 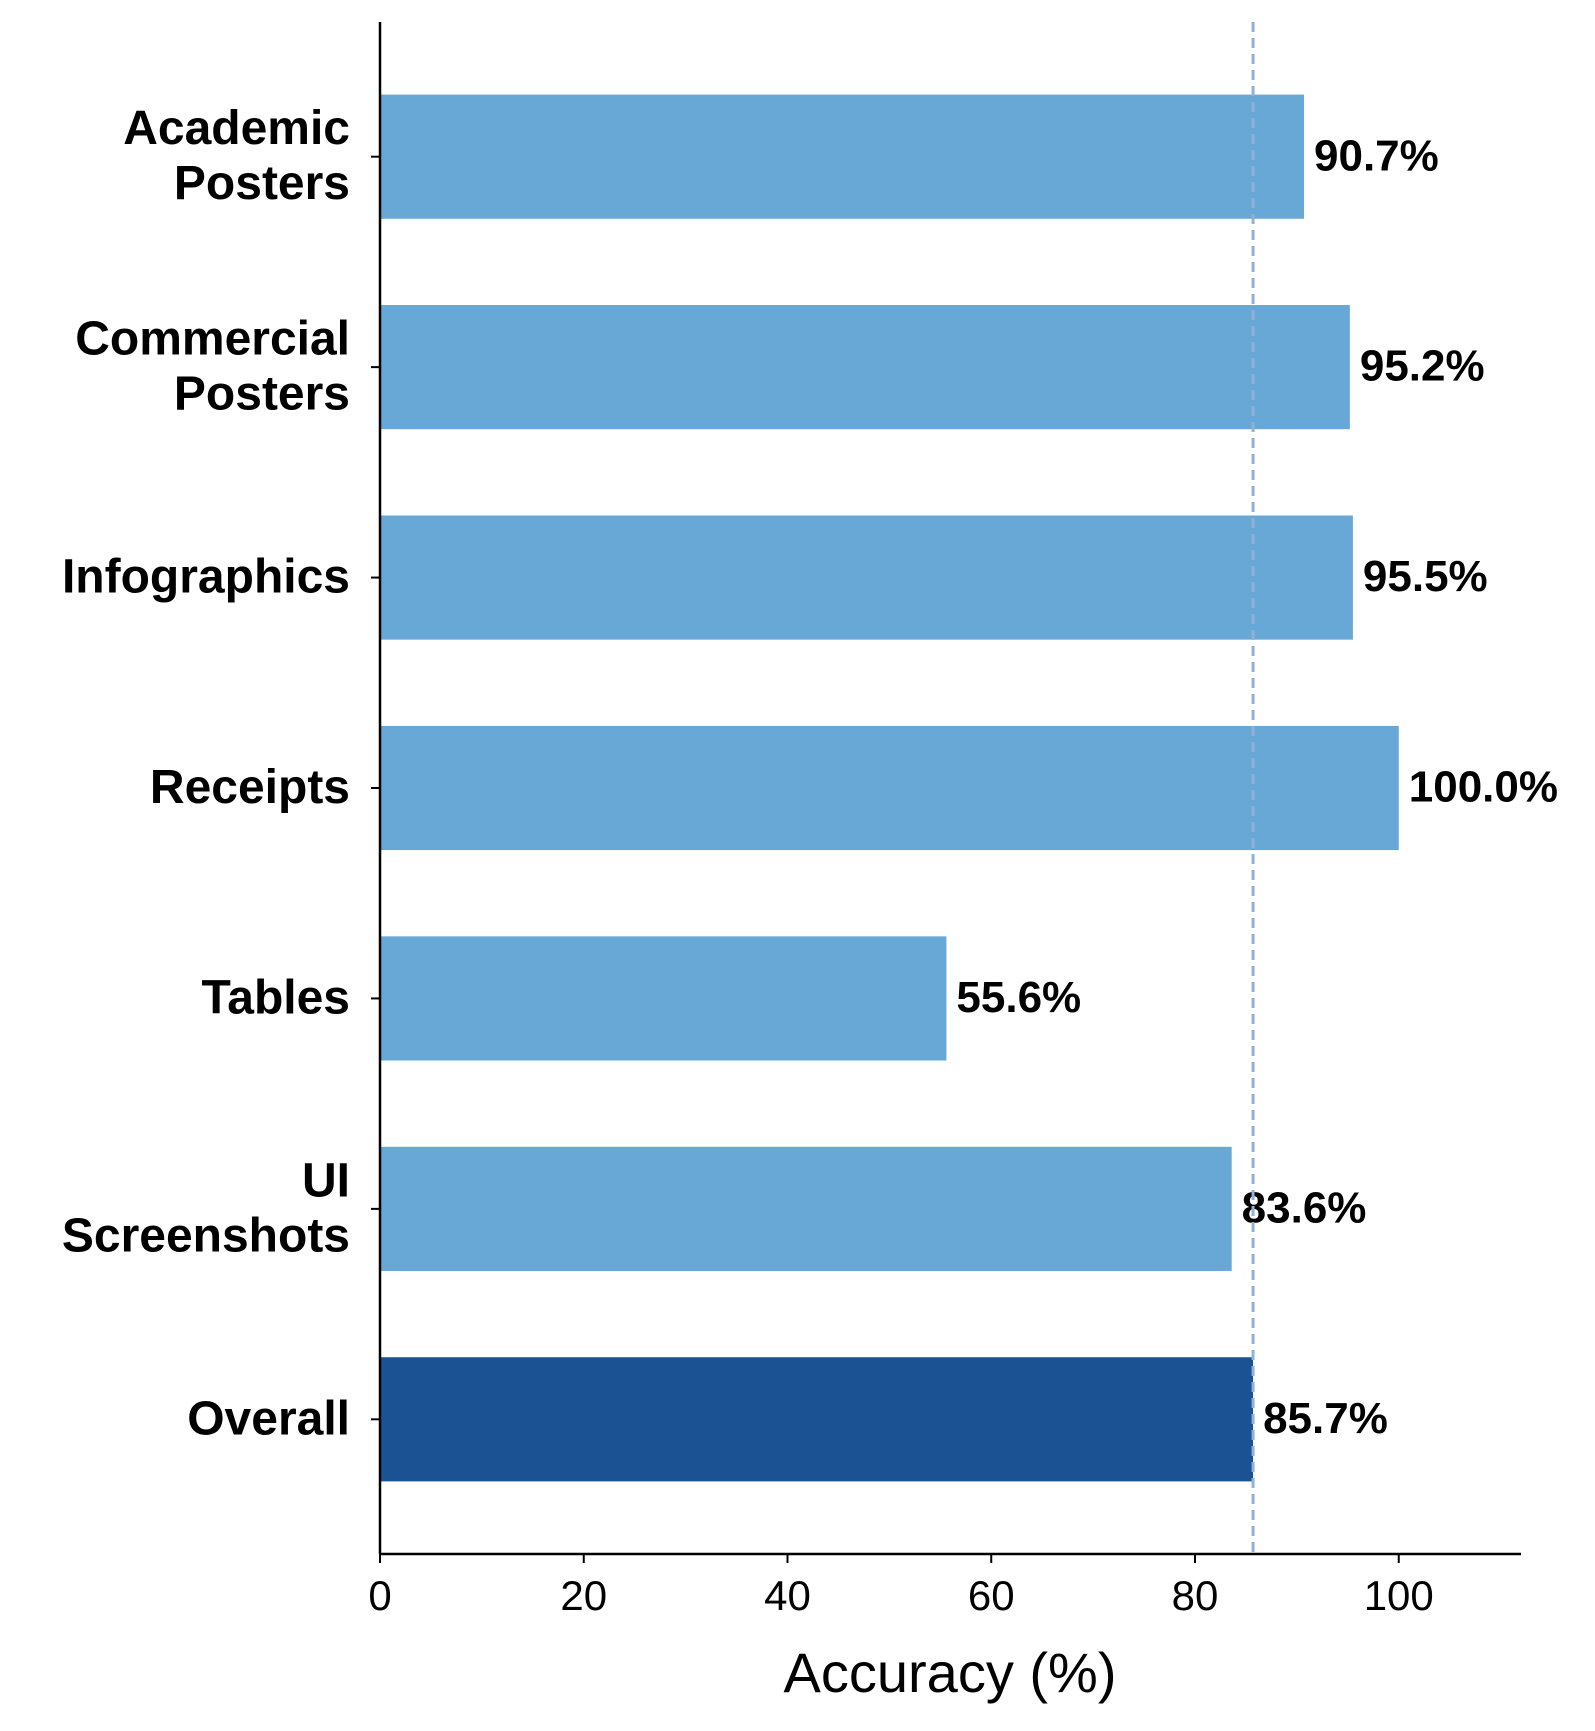 I want to click on value-label: 85.7%, so click(x=1325, y=1418).